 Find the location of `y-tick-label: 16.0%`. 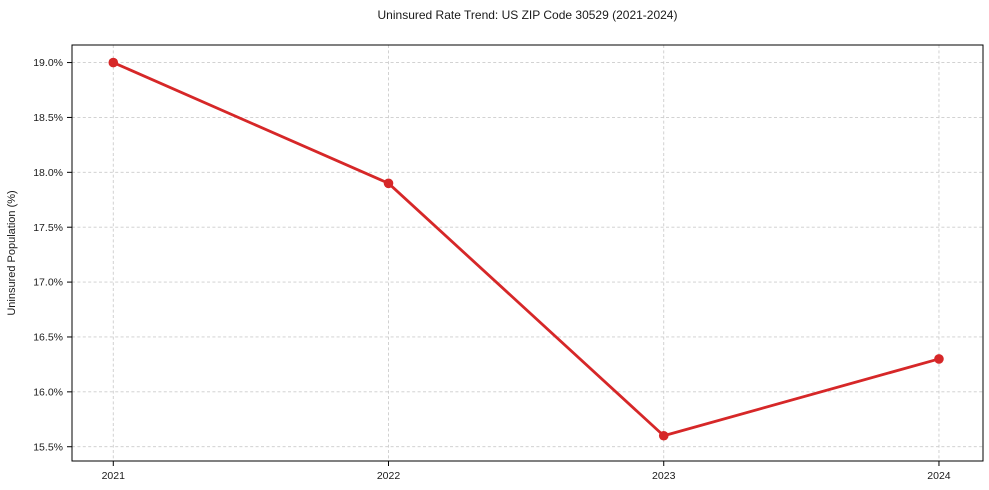

y-tick-label: 16.0% is located at coordinates (48, 392).